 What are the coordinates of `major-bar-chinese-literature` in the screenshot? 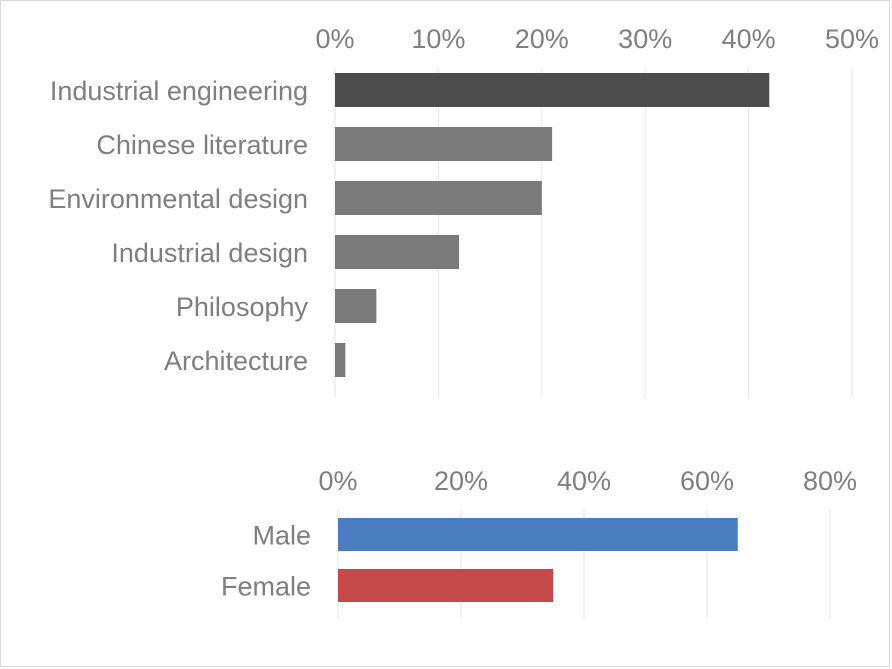 It's located at (444, 144).